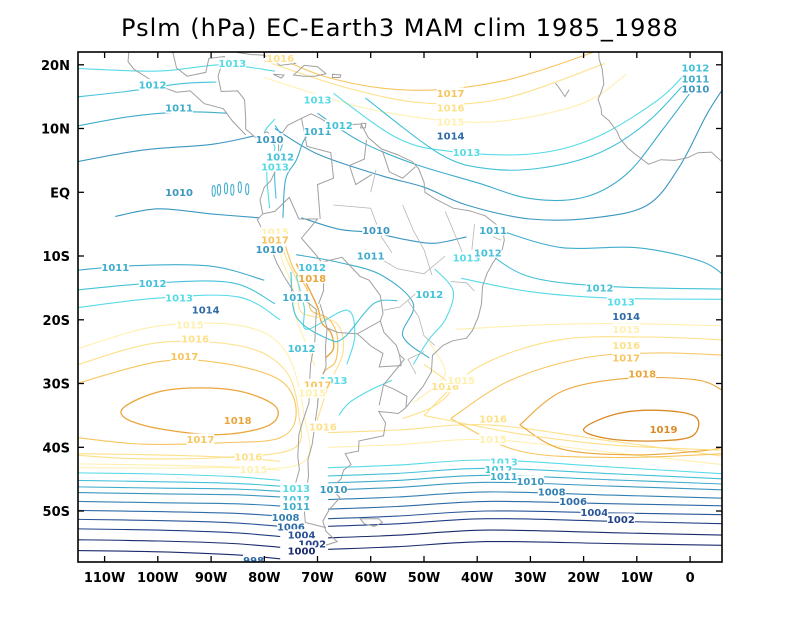 The image size is (800, 618). What do you see at coordinates (211, 578) in the screenshot?
I see `lon-tick-label: 90W` at bounding box center [211, 578].